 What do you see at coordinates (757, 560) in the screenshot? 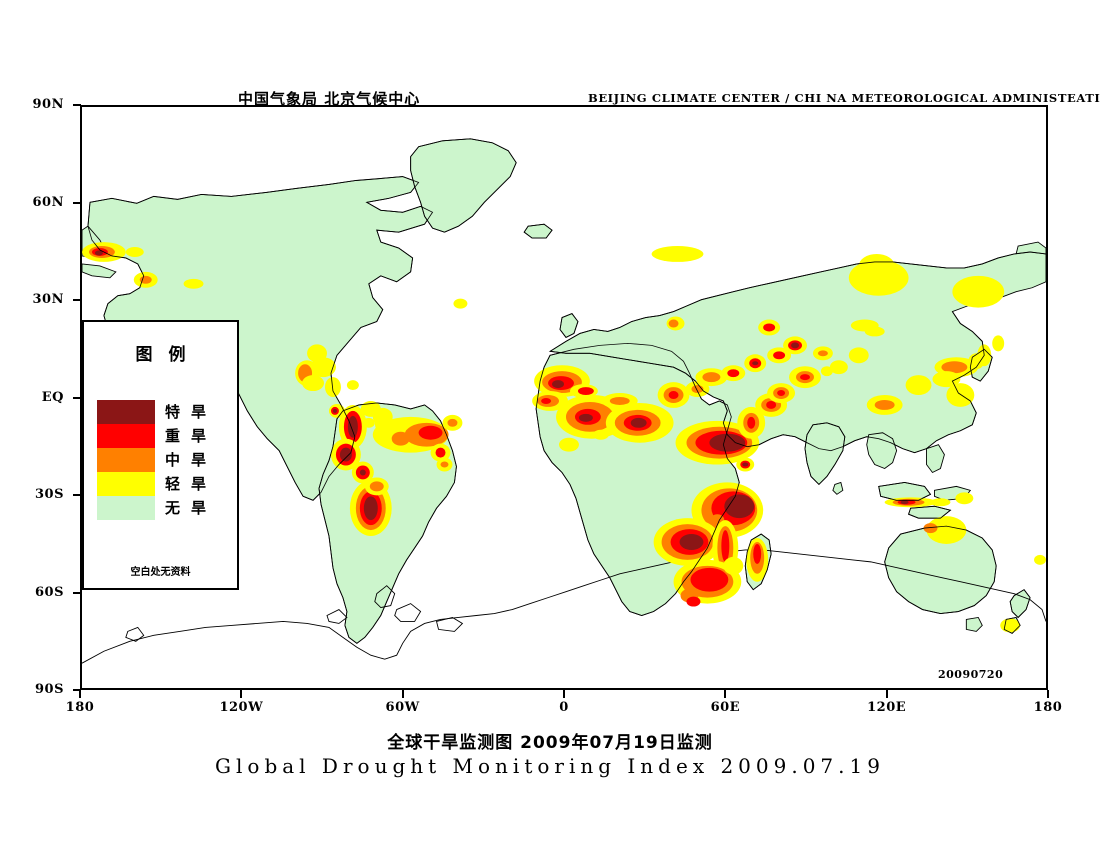
I see `drought-madagascar` at bounding box center [757, 560].